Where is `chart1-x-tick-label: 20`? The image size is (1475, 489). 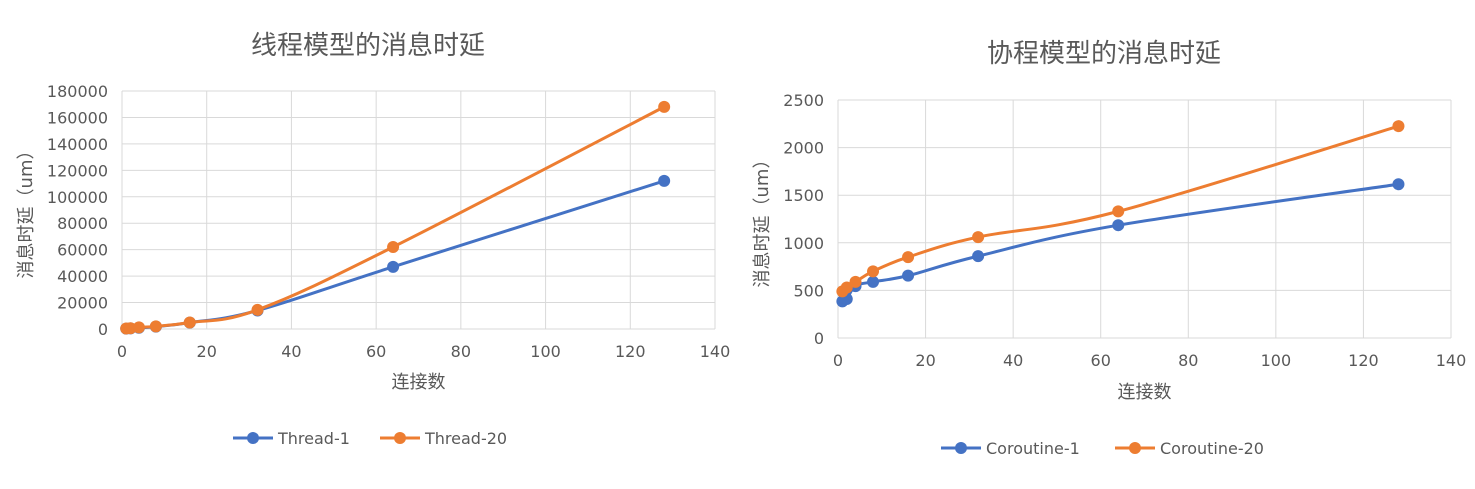
chart1-x-tick-label: 20 is located at coordinates (207, 351).